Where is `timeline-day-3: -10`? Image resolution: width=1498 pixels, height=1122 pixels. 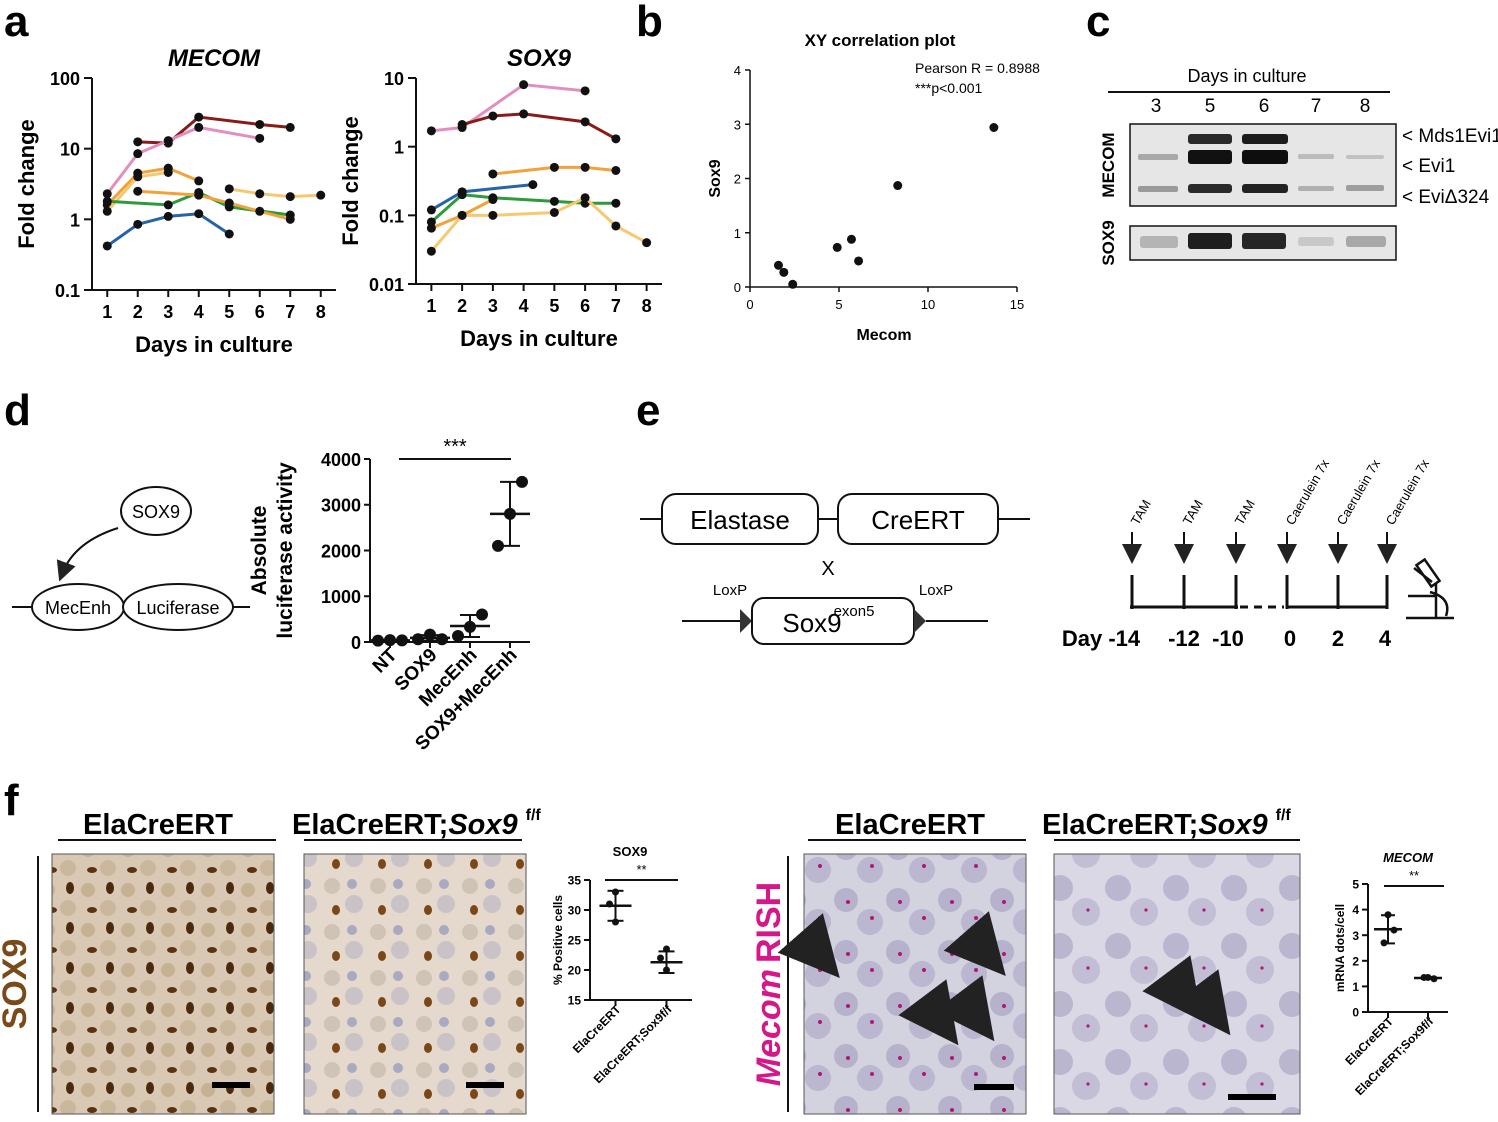 timeline-day-3: -10 is located at coordinates (1228, 638).